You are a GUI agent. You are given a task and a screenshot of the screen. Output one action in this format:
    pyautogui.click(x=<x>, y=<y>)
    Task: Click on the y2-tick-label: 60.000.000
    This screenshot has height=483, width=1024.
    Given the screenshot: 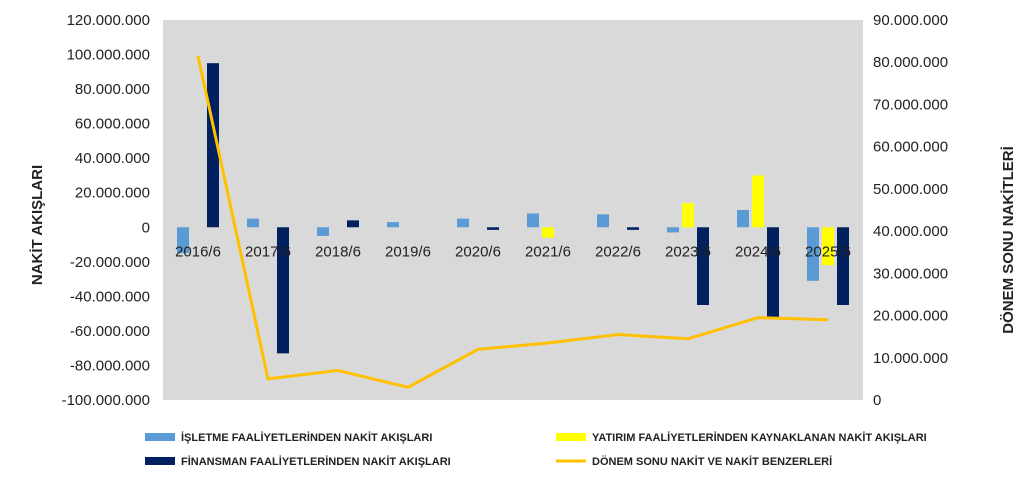 What is the action you would take?
    pyautogui.click(x=910, y=147)
    